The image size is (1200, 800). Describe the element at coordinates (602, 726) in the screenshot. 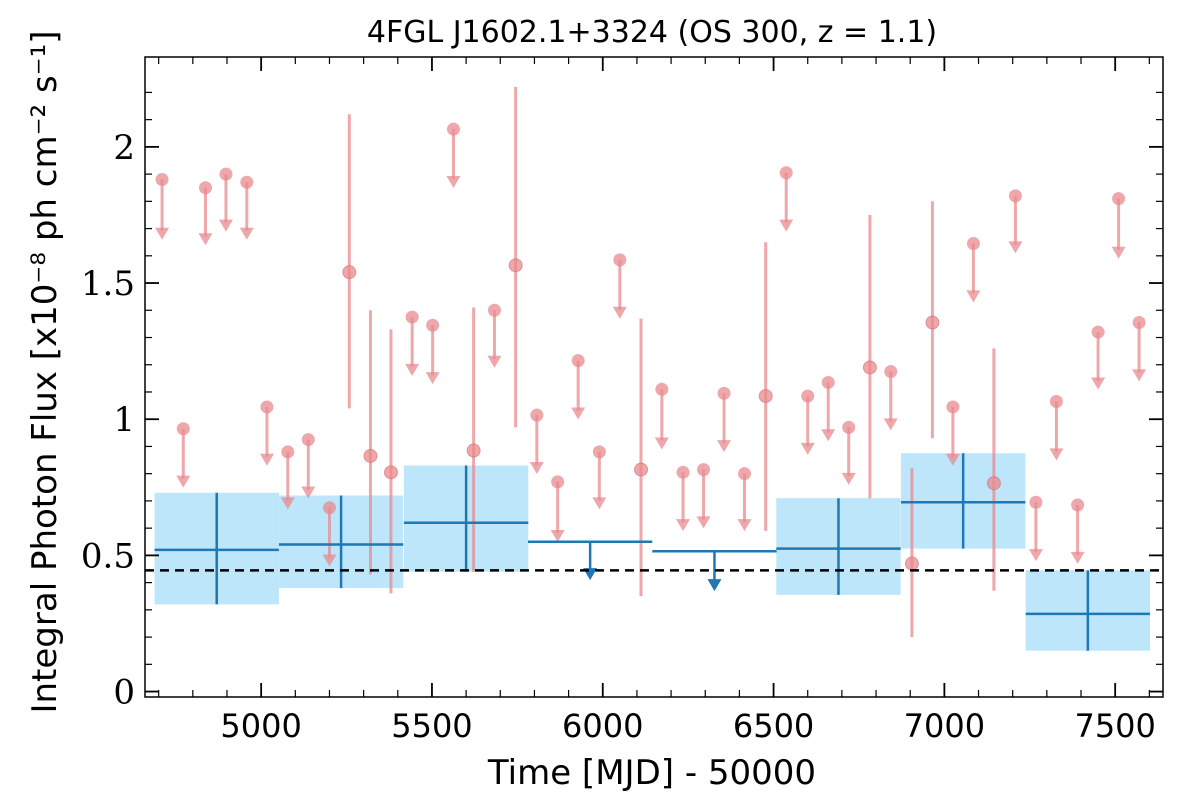

I see `x-tick-label: 6000` at that location.